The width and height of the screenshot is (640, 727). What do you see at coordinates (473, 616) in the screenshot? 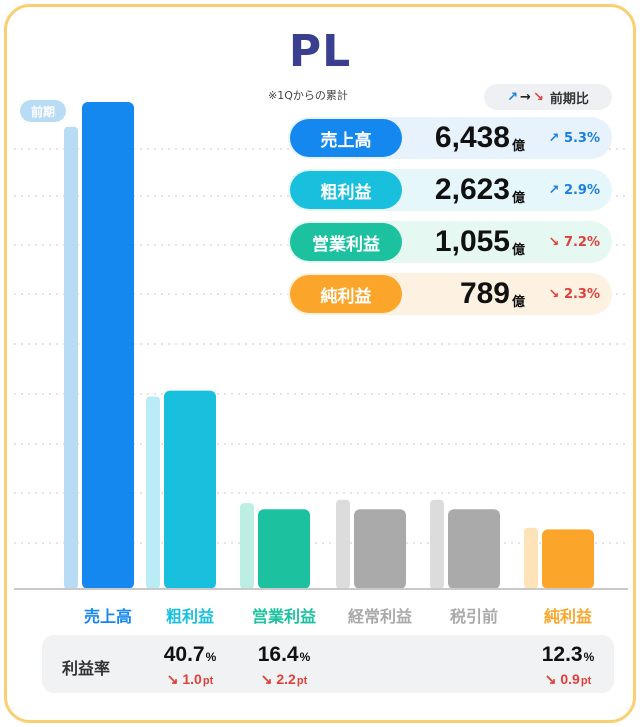
I see `category-label: 税引前` at bounding box center [473, 616].